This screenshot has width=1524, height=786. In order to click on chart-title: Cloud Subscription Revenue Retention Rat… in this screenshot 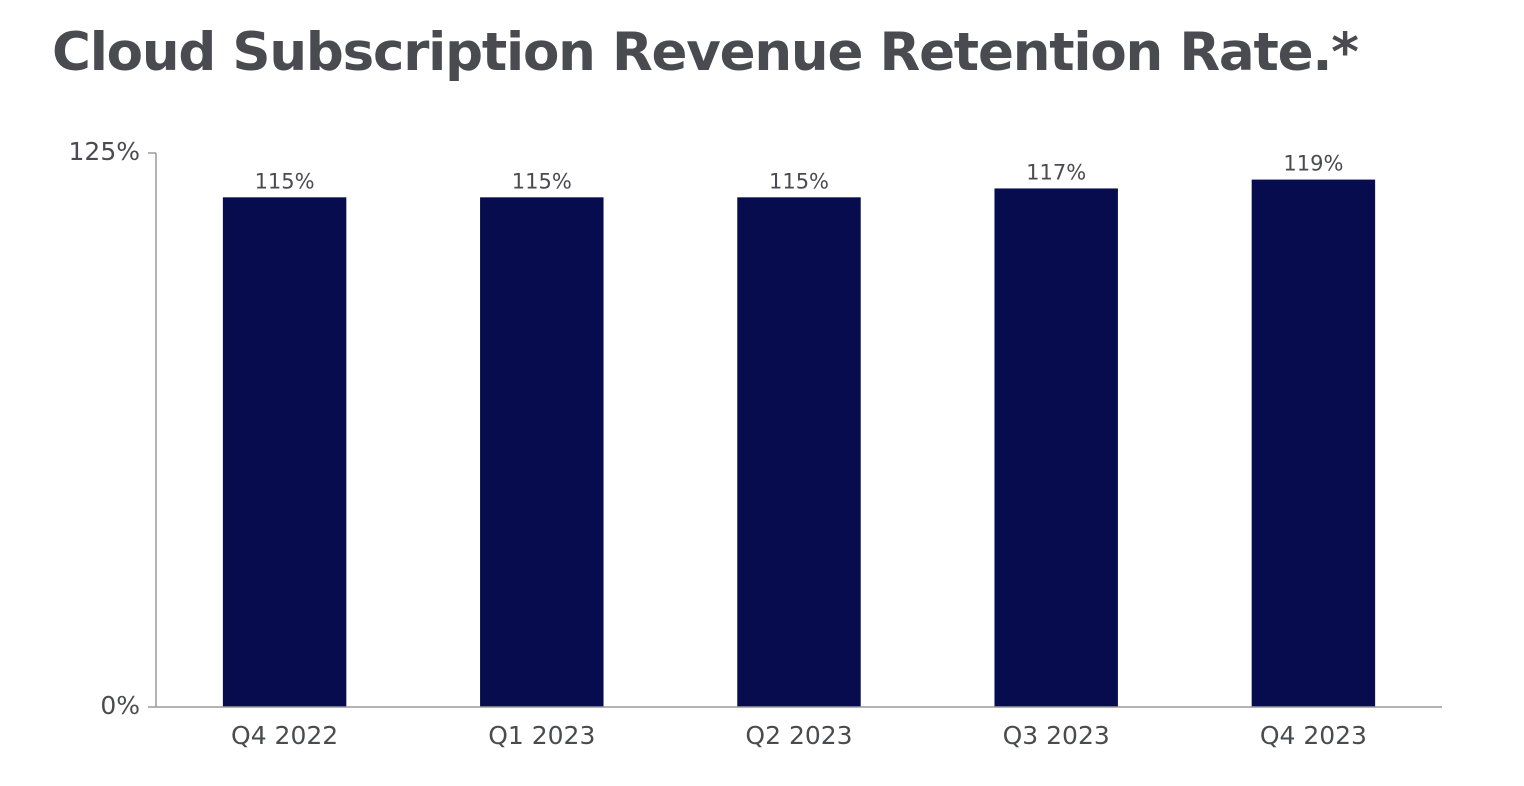, I will do `click(705, 52)`.